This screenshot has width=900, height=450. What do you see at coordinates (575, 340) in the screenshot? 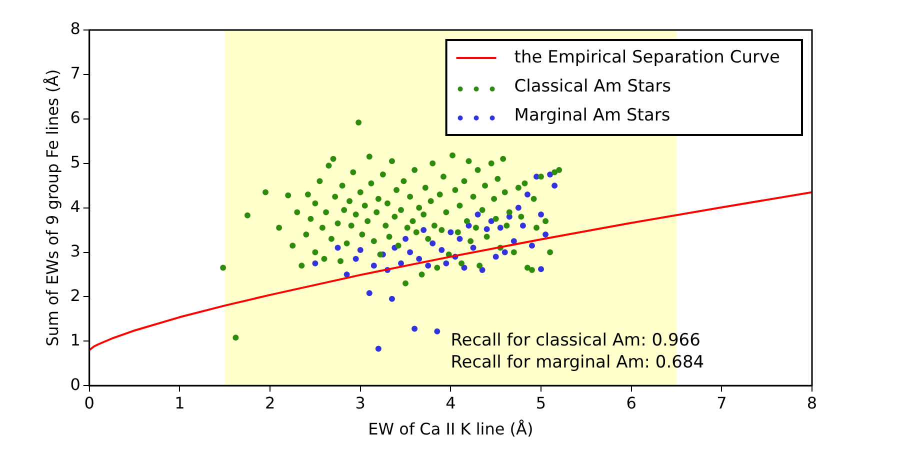
I see `annotation: Recall for classical Am: 0.966` at bounding box center [575, 340].